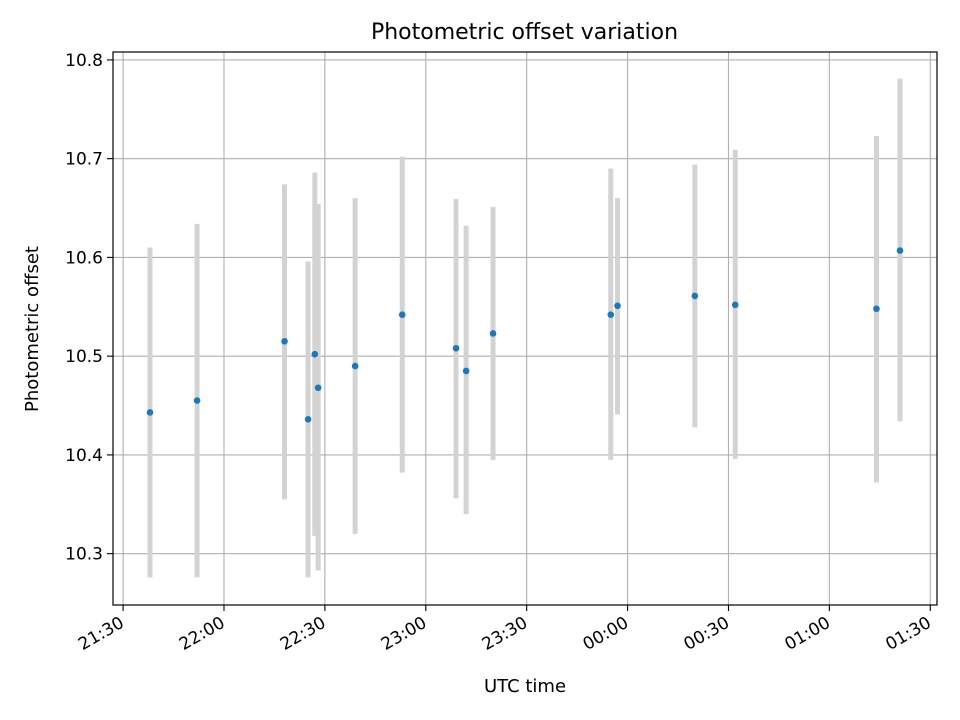  Describe the element at coordinates (84, 357) in the screenshot. I see `y-tick-label: 10.5` at that location.